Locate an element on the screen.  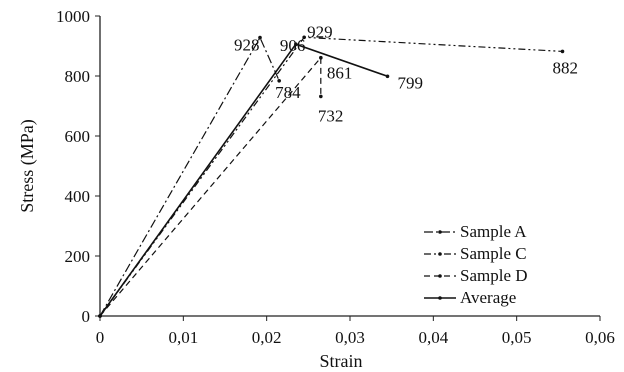
legend: Sample A Sample C Sample D Average is located at coordinates (476, 264).